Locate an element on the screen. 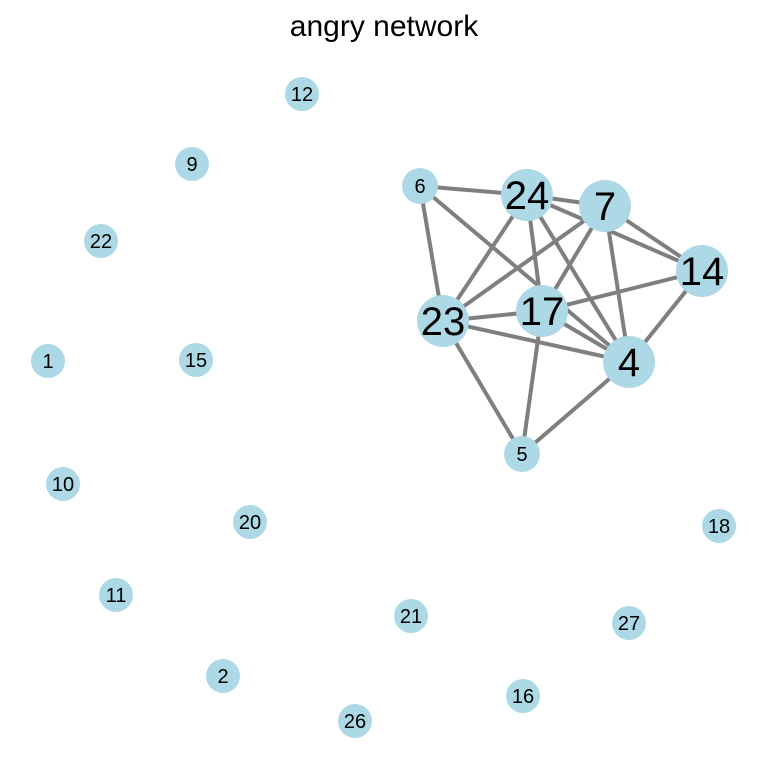 Image resolution: width=768 pixels, height=768 pixels. node-11: 11 is located at coordinates (116, 595).